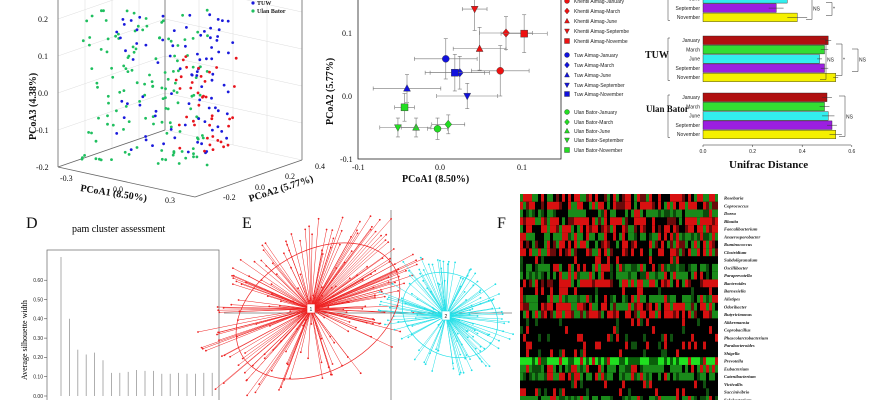 This screenshot has width=870, height=400. Describe the element at coordinates (731, 299) in the screenshot. I see `genus-label: Alistipes` at that location.